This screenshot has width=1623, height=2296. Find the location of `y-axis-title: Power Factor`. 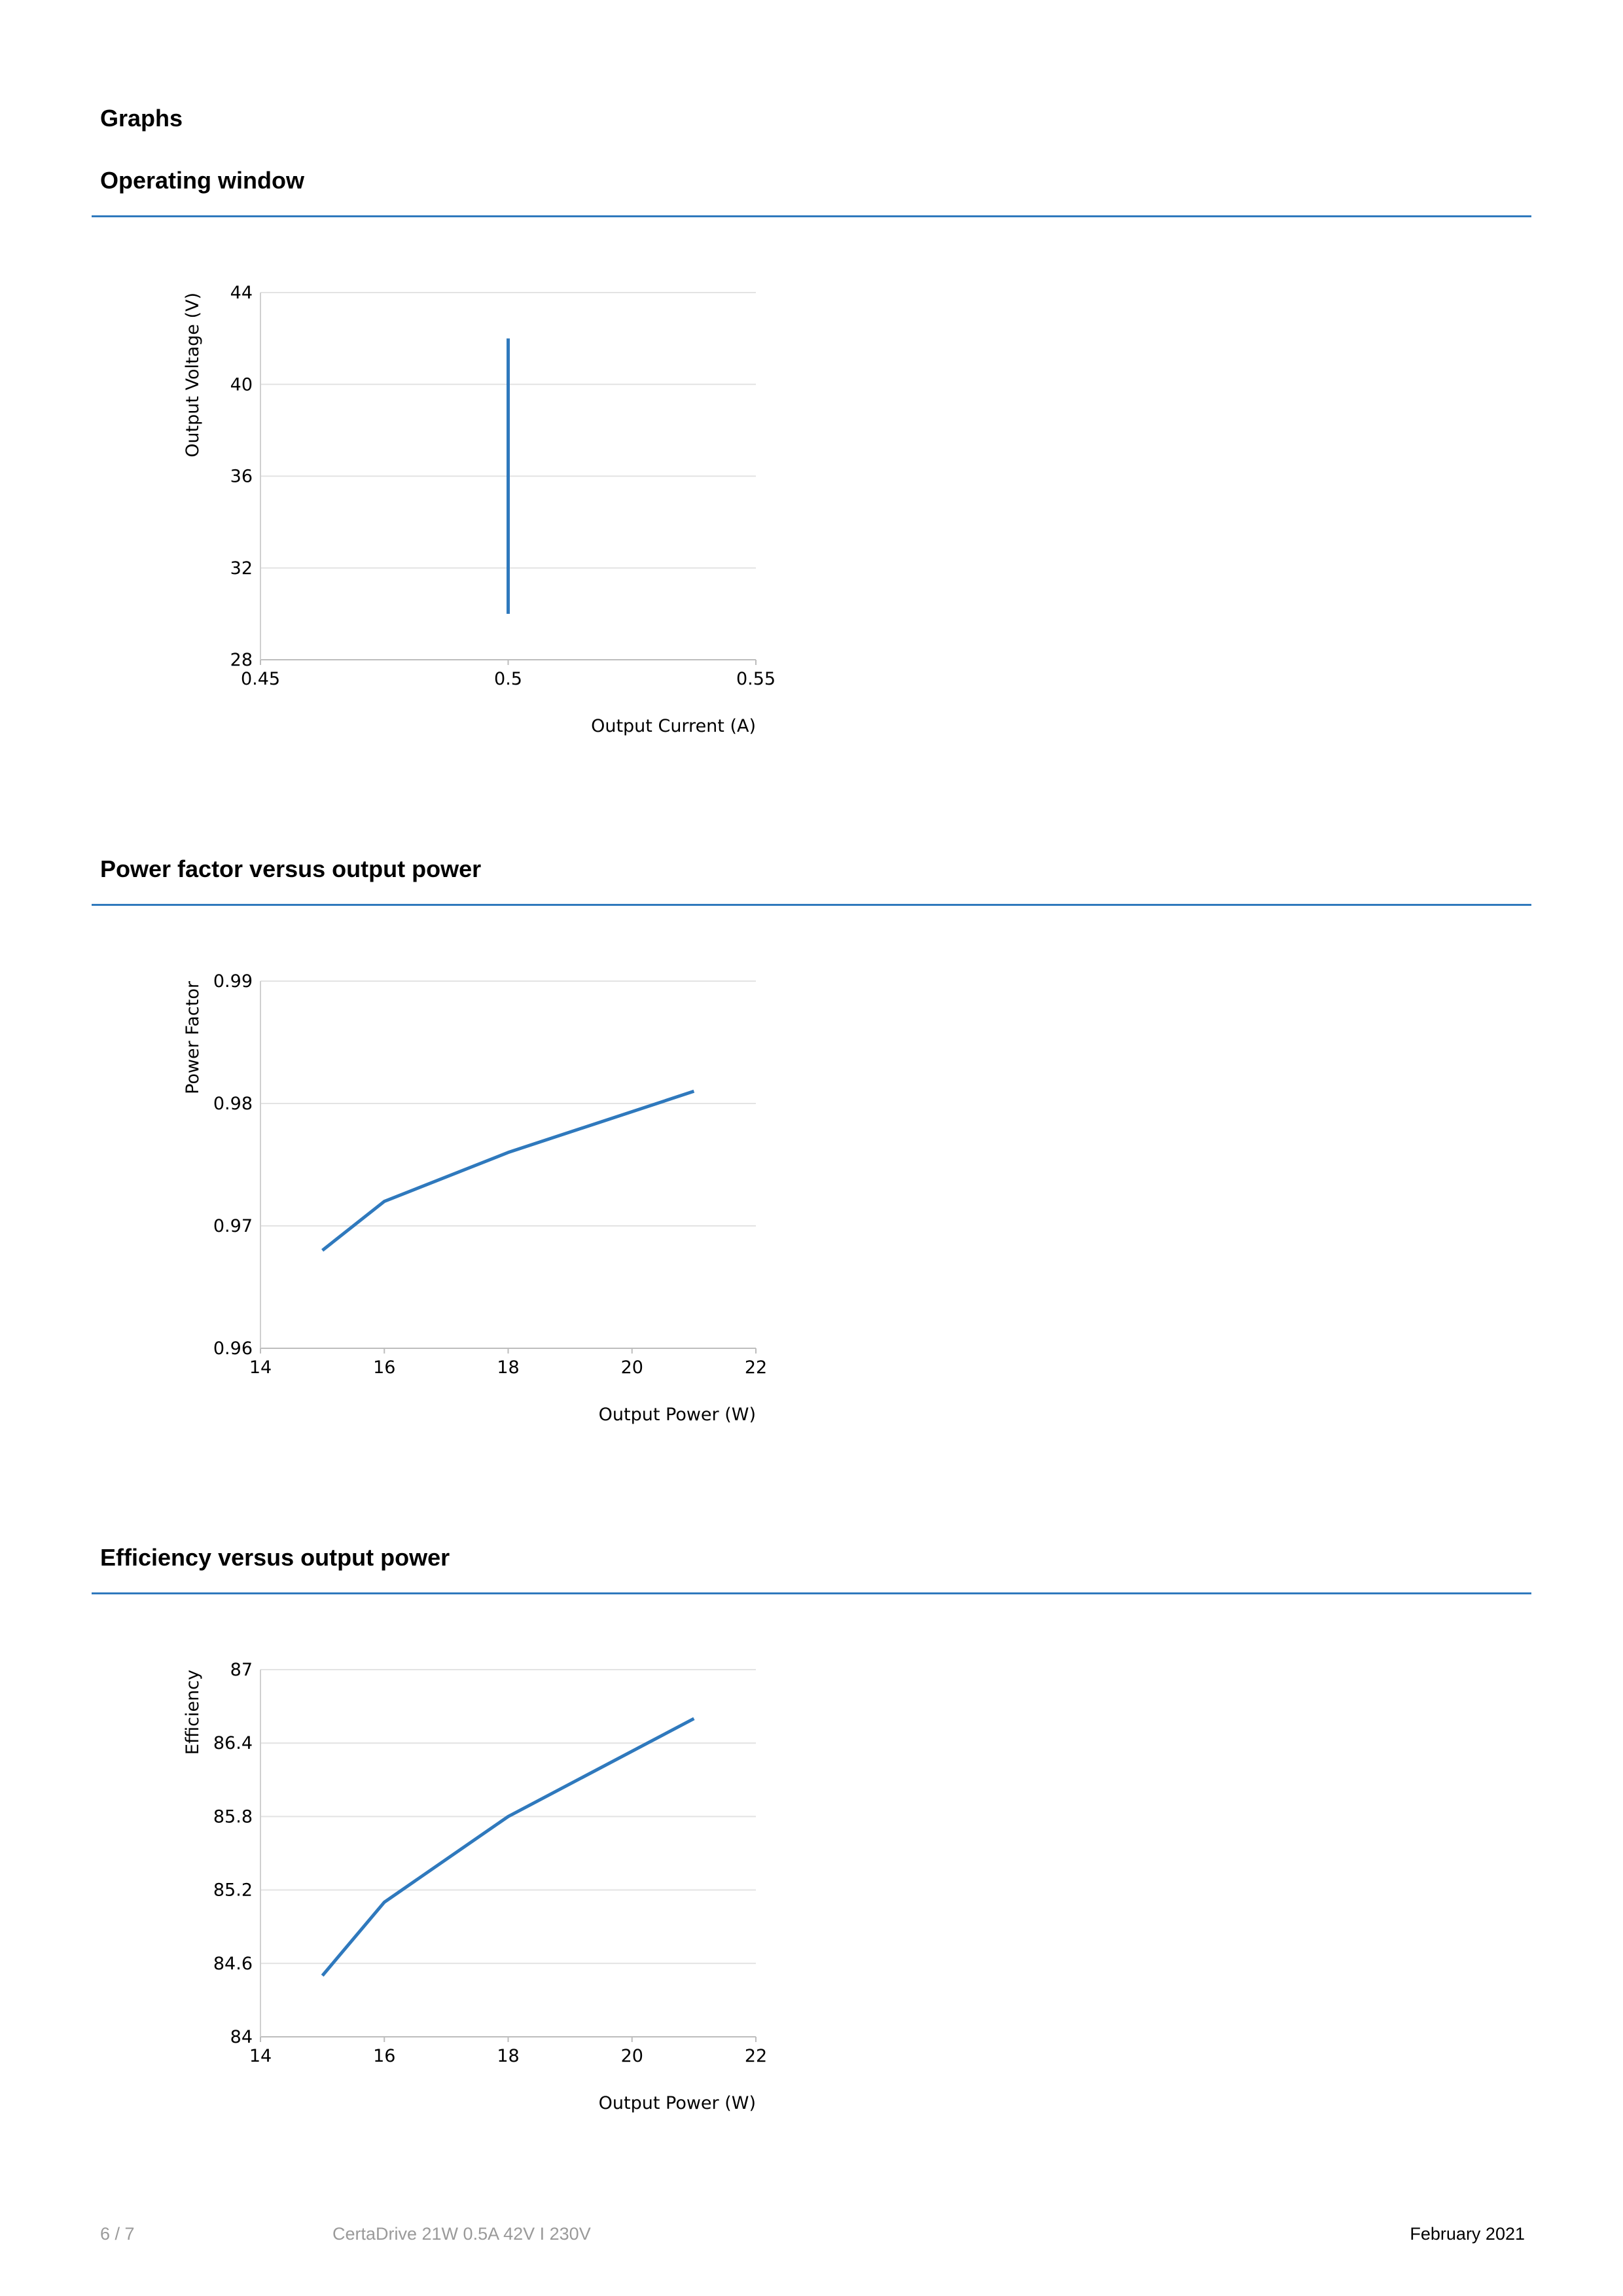

y-axis-title: Power Factor is located at coordinates (193, 1037).